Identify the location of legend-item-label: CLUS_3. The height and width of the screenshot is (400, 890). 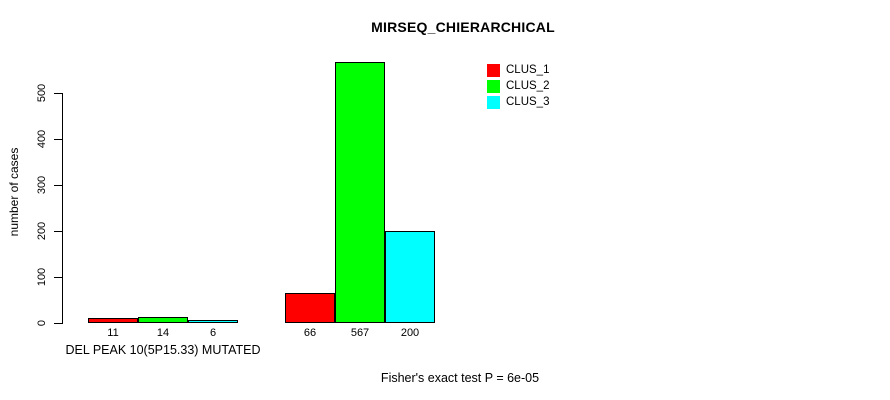
(528, 102).